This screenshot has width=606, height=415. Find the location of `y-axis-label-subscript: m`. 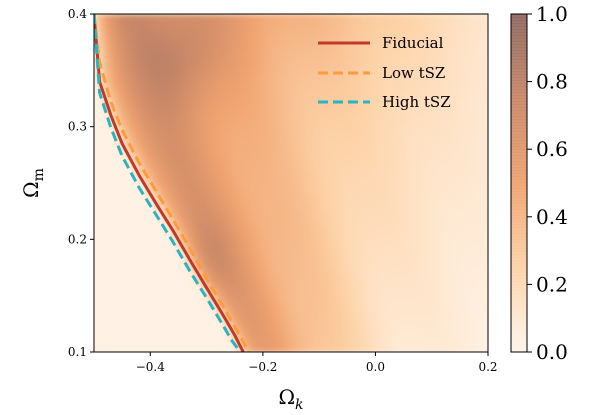

y-axis-label-subscript: m is located at coordinates (39, 174).